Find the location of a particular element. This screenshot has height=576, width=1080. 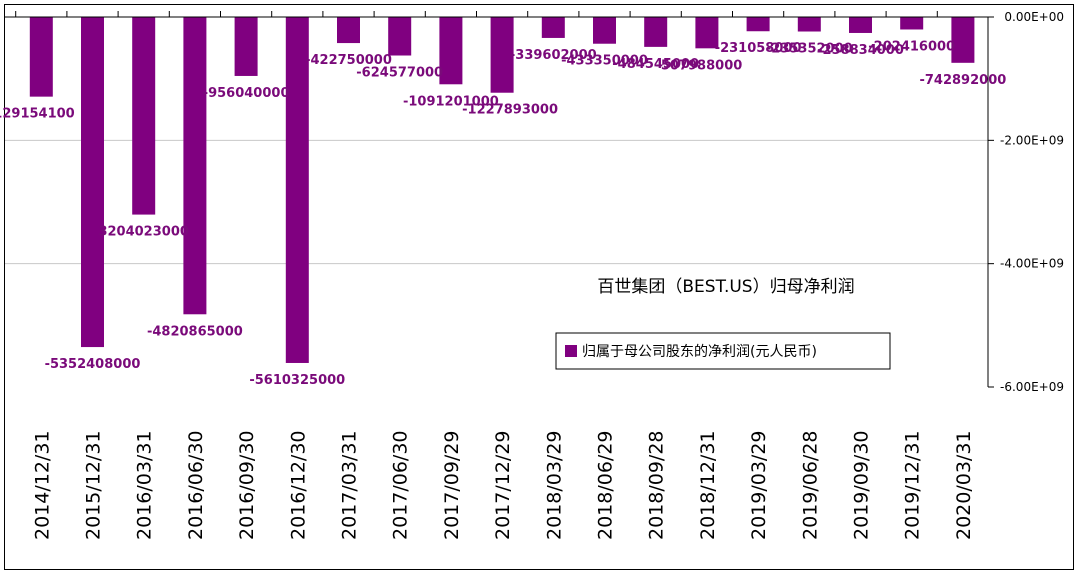

bar-value-label: -422750000 is located at coordinates (348, 60).